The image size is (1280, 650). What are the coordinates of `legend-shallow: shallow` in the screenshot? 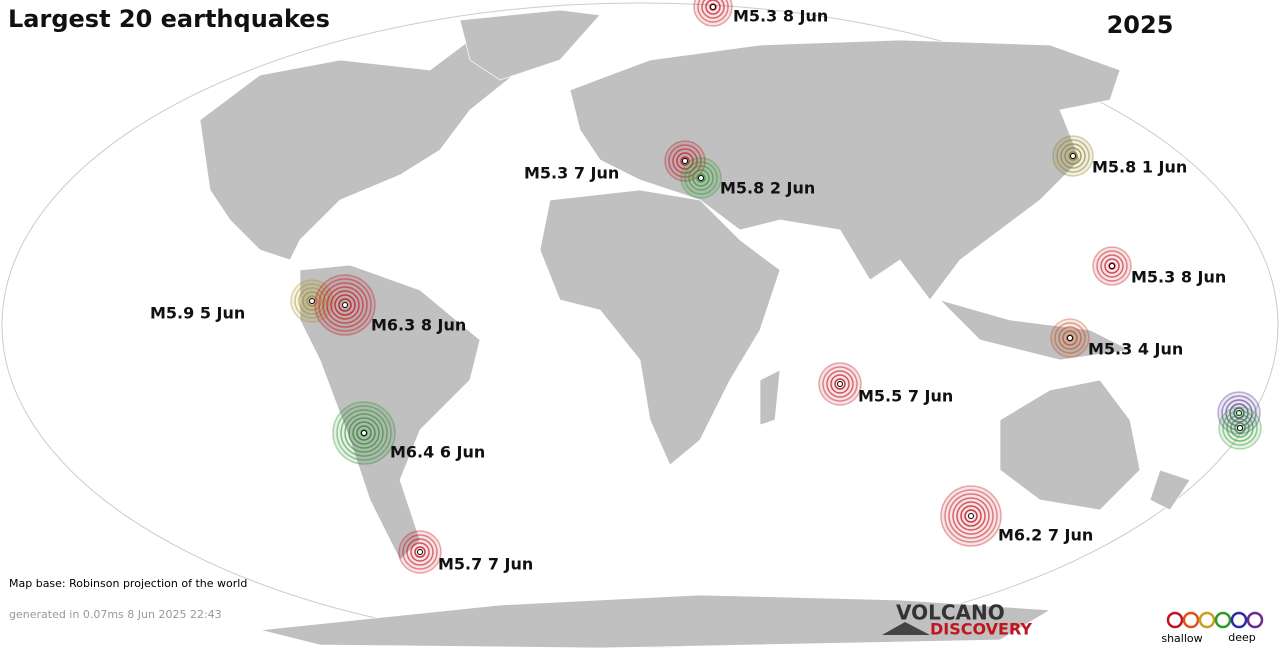 It's located at (1181, 638).